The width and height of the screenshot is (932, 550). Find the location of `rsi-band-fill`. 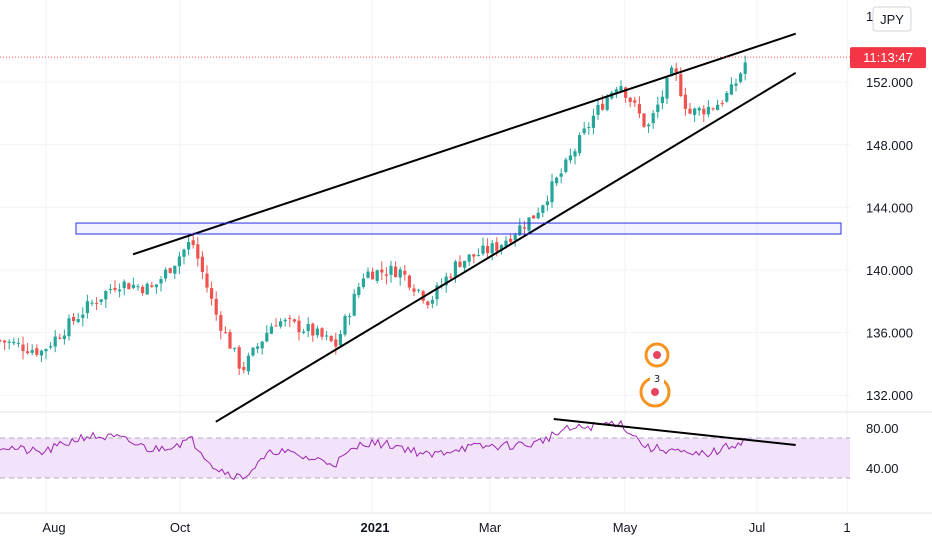

rsi-band-fill is located at coordinates (425, 458).